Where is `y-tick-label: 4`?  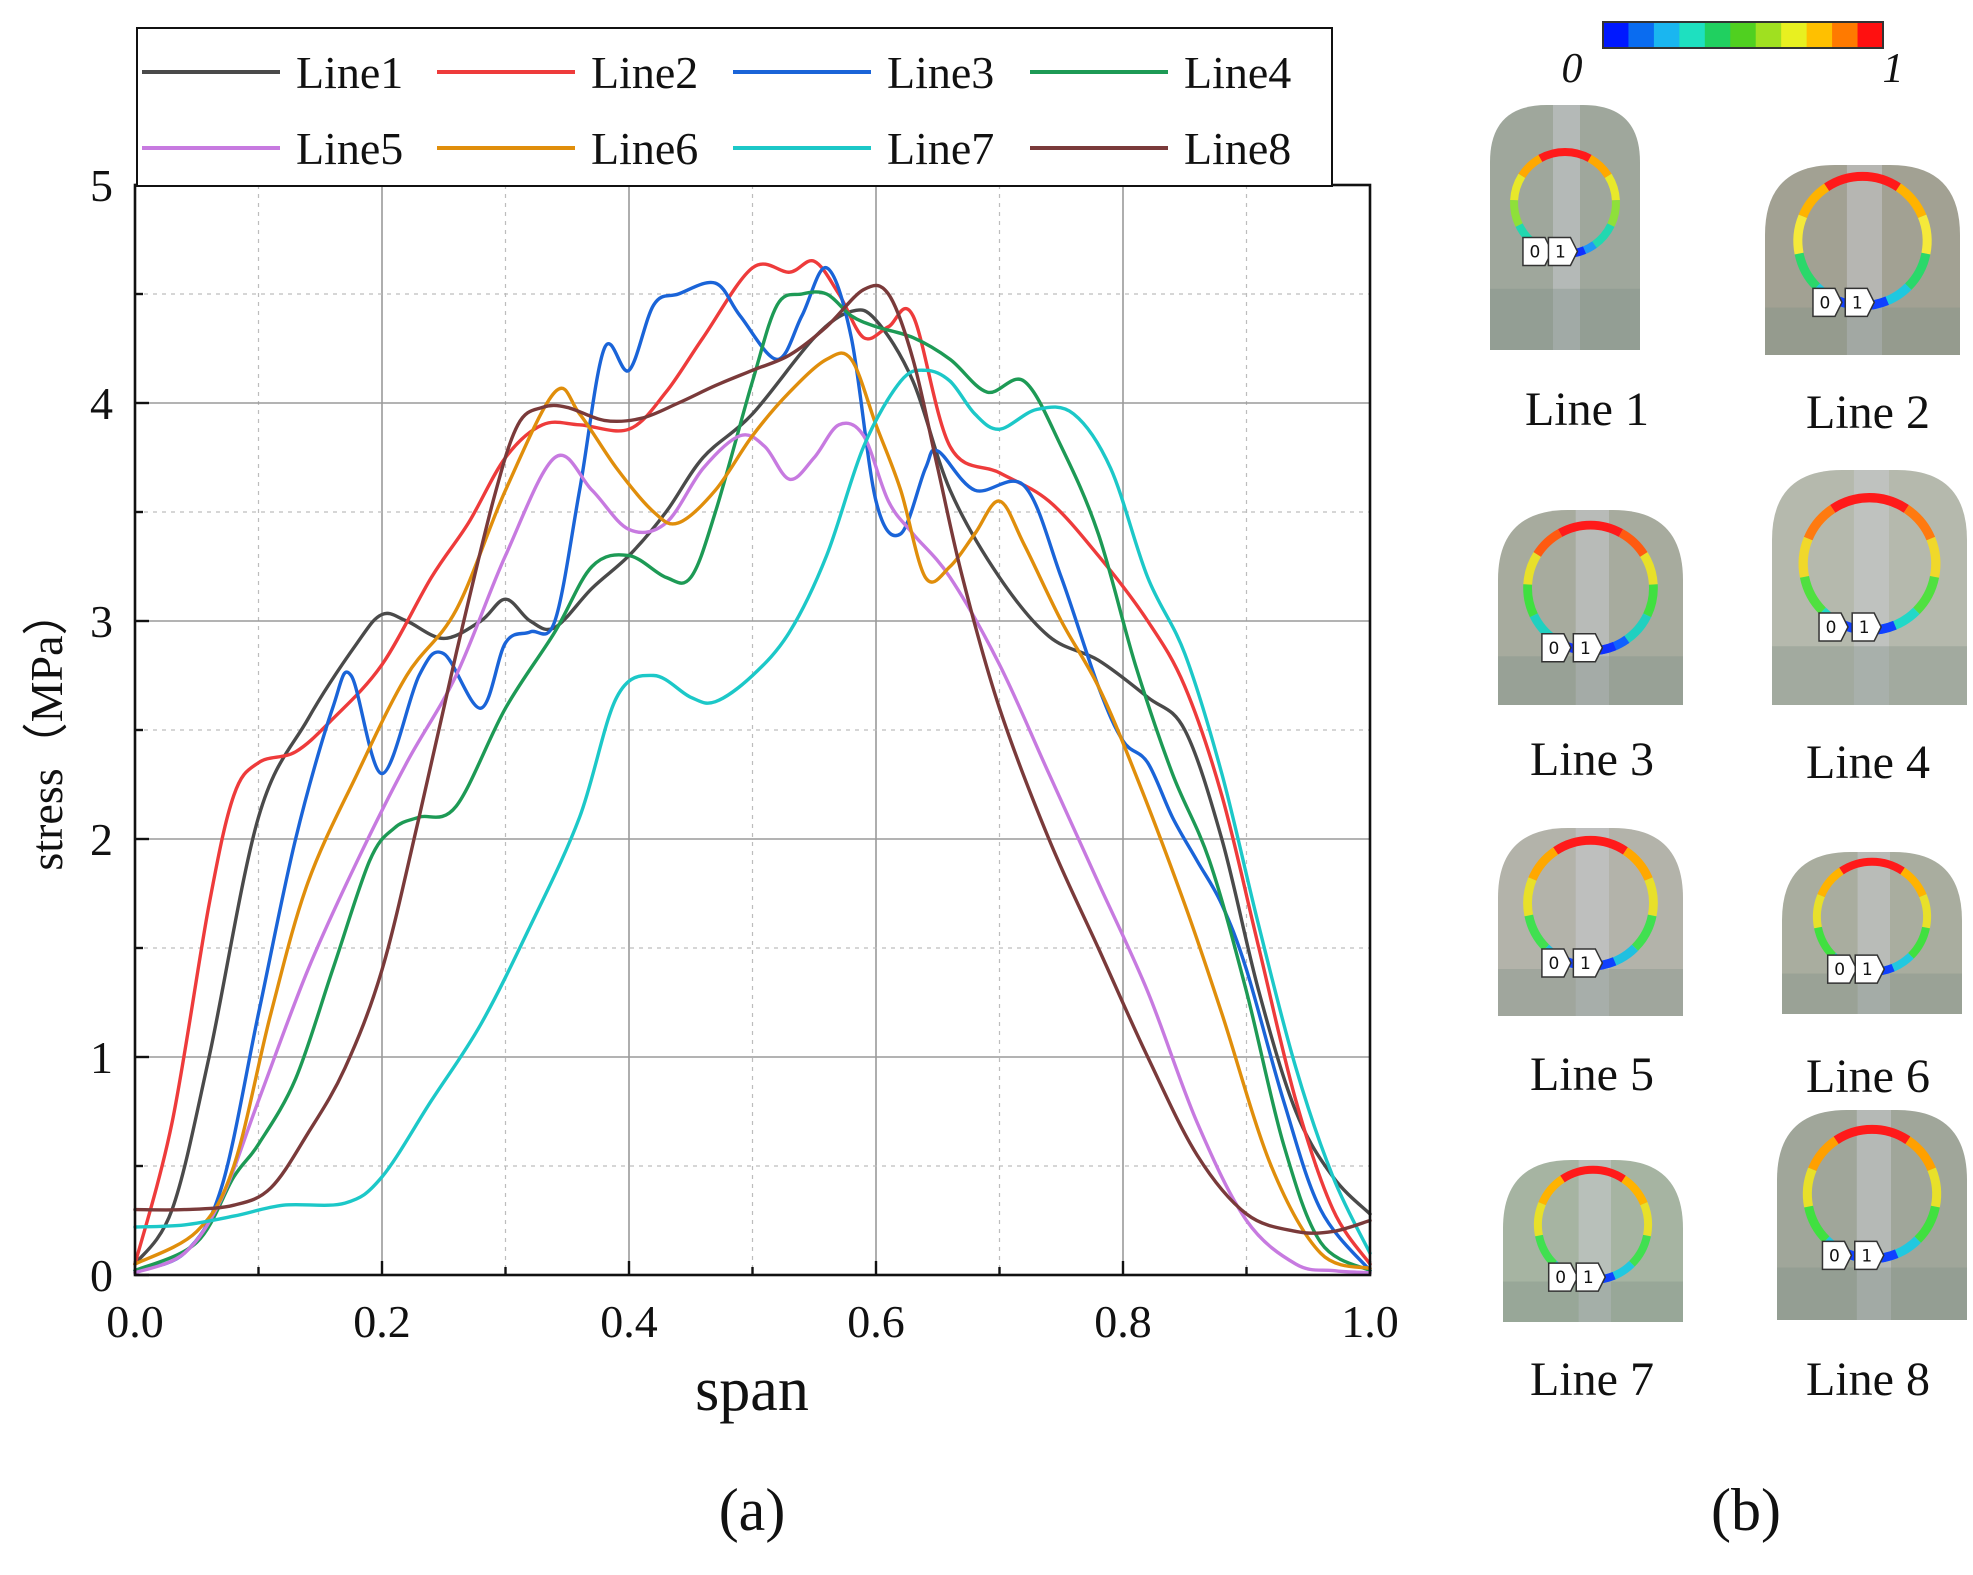
y-tick-label: 4 is located at coordinates (101, 403).